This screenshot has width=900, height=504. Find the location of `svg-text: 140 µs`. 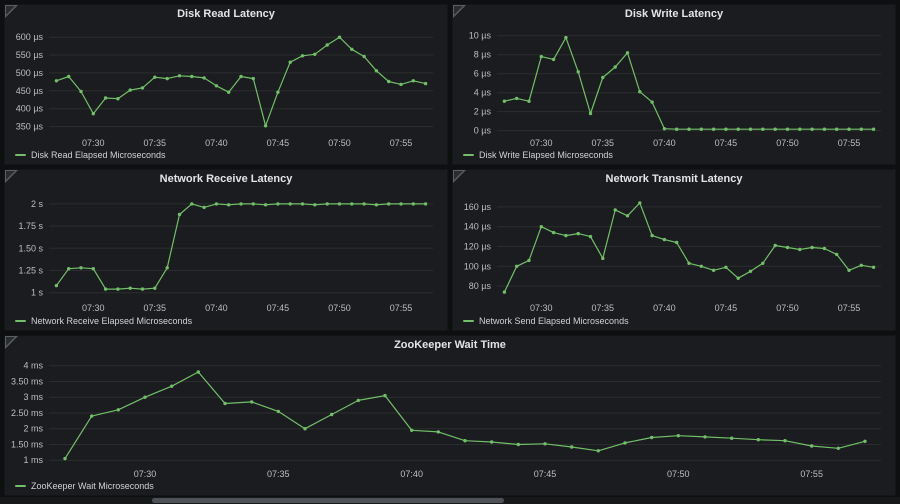

svg-text: 140 µs is located at coordinates (478, 227).